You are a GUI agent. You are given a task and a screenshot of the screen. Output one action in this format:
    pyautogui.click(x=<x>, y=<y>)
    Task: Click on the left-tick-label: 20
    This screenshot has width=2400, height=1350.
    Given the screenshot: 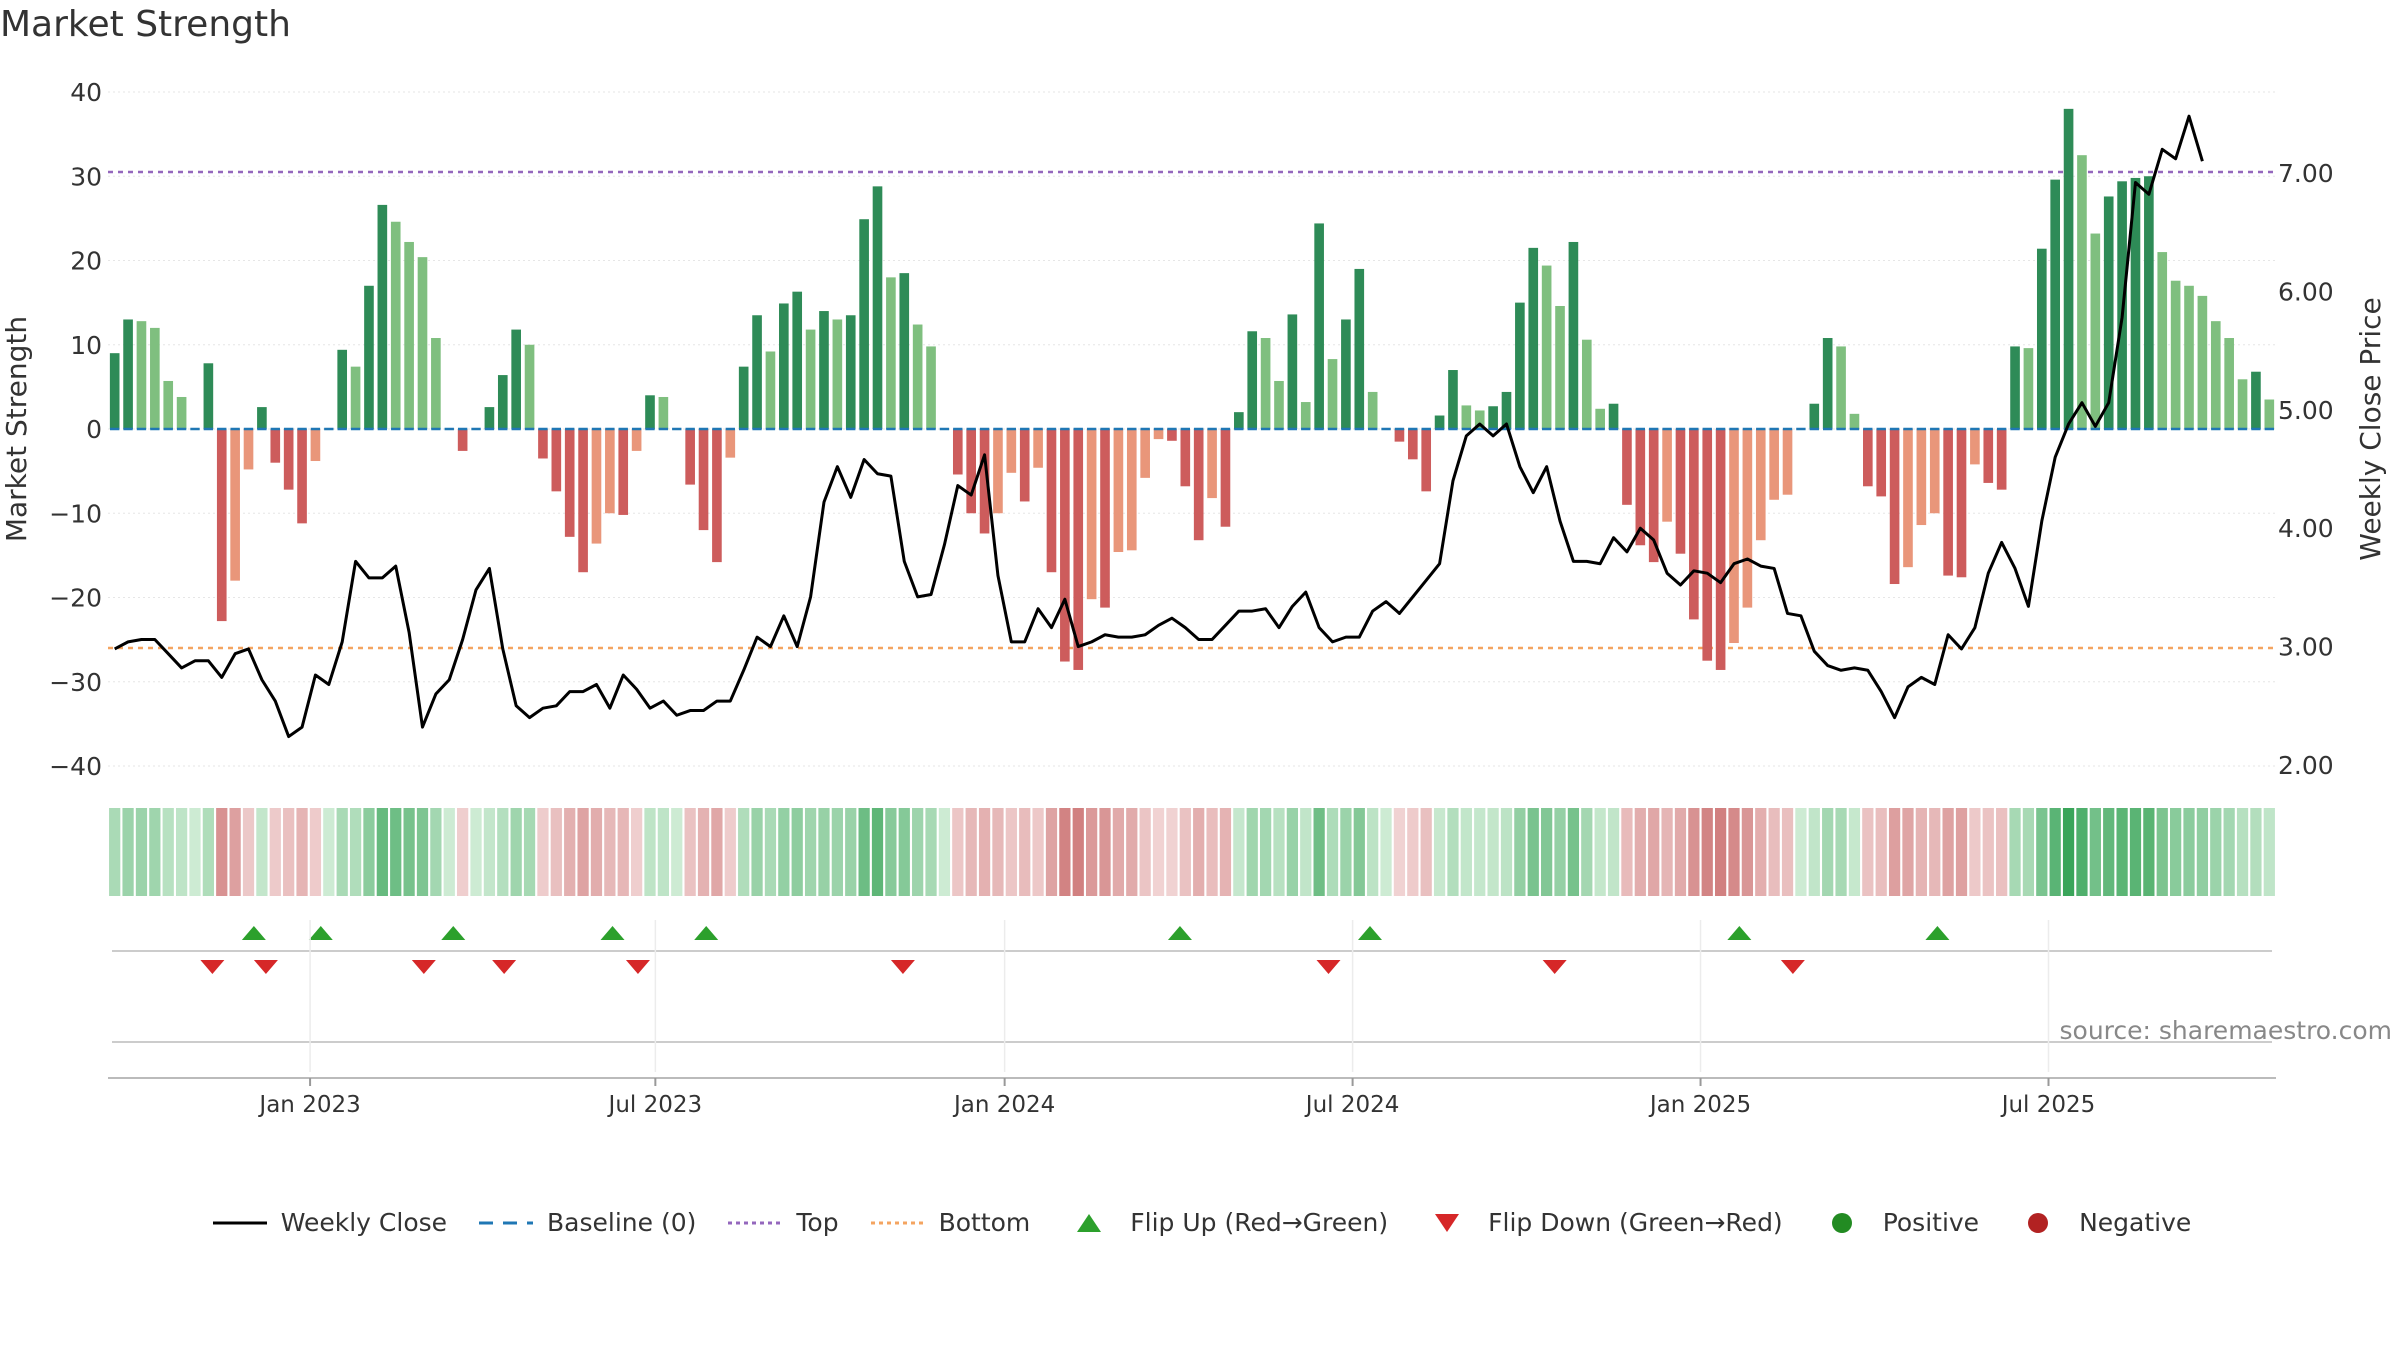 What is the action you would take?
    pyautogui.click(x=86, y=261)
    